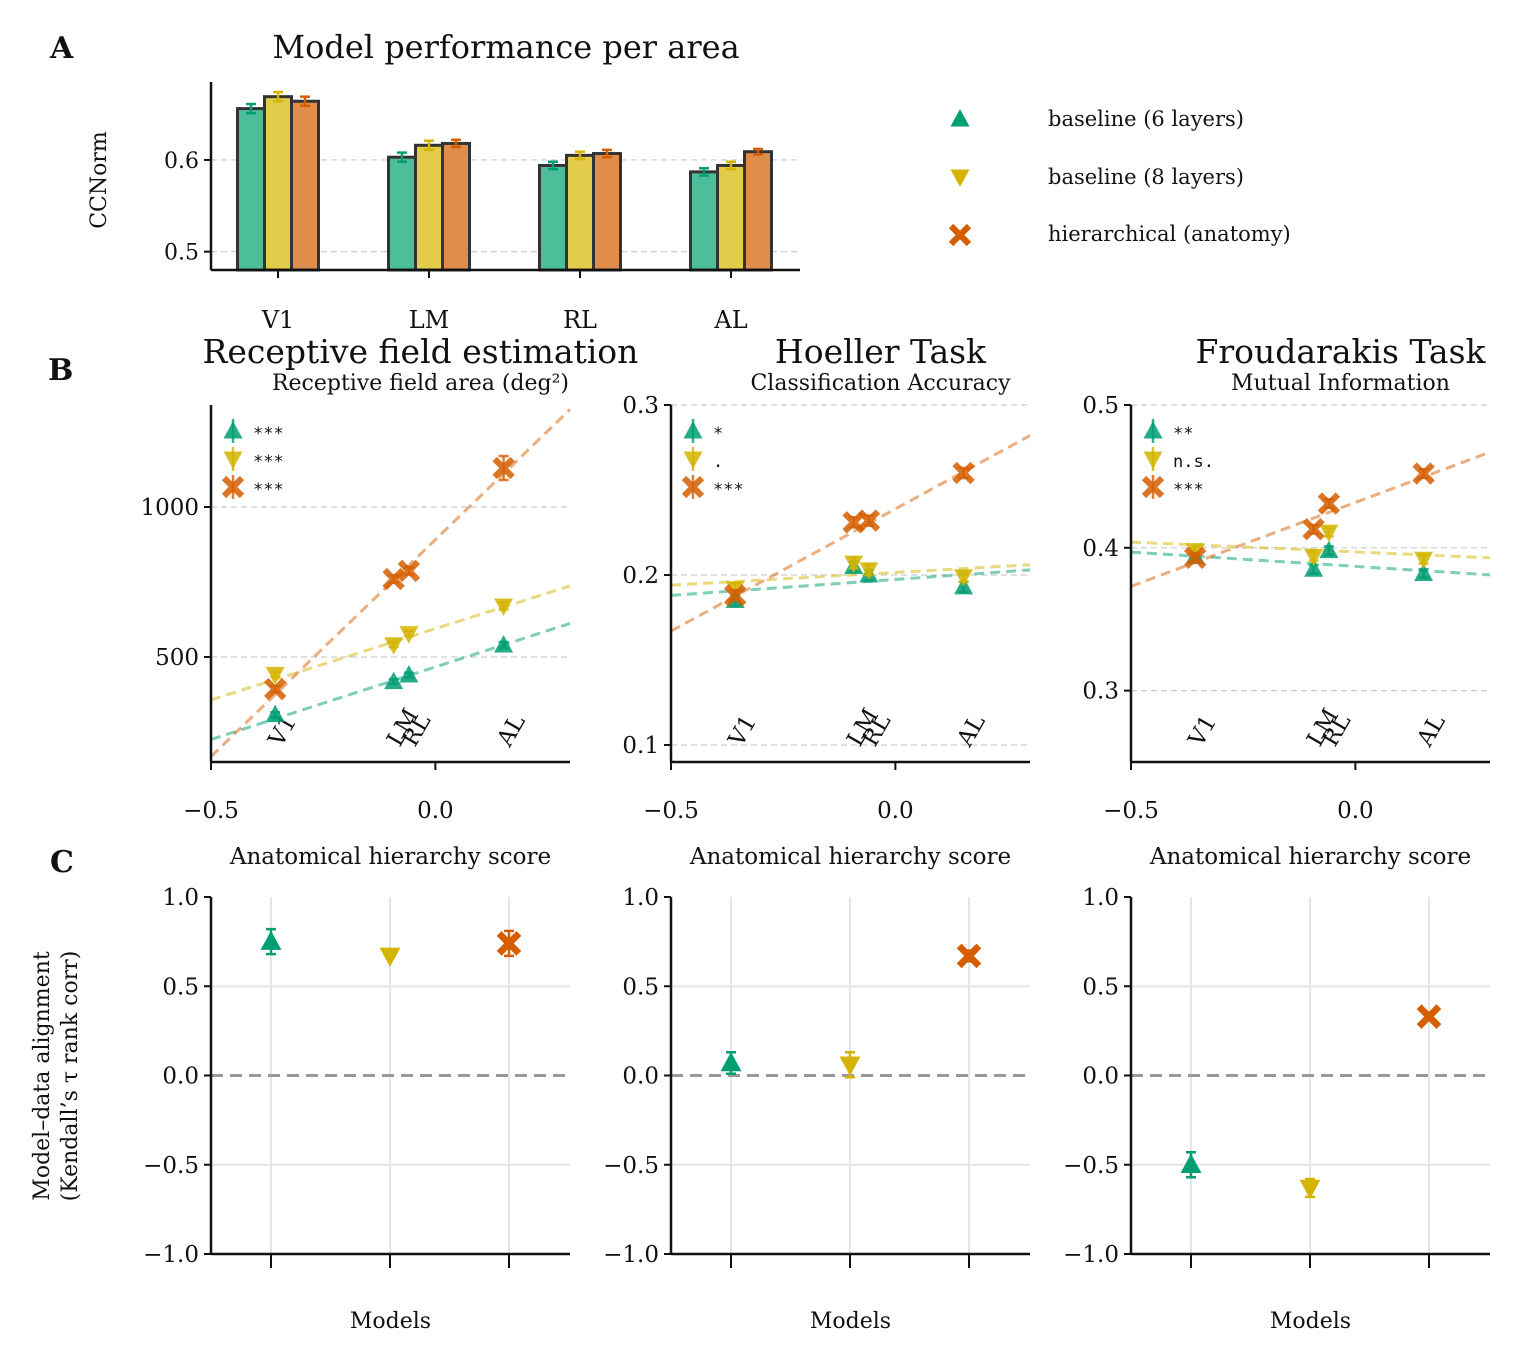  Describe the element at coordinates (881, 351) in the screenshot. I see `chart-title: Hoeller Task` at that location.